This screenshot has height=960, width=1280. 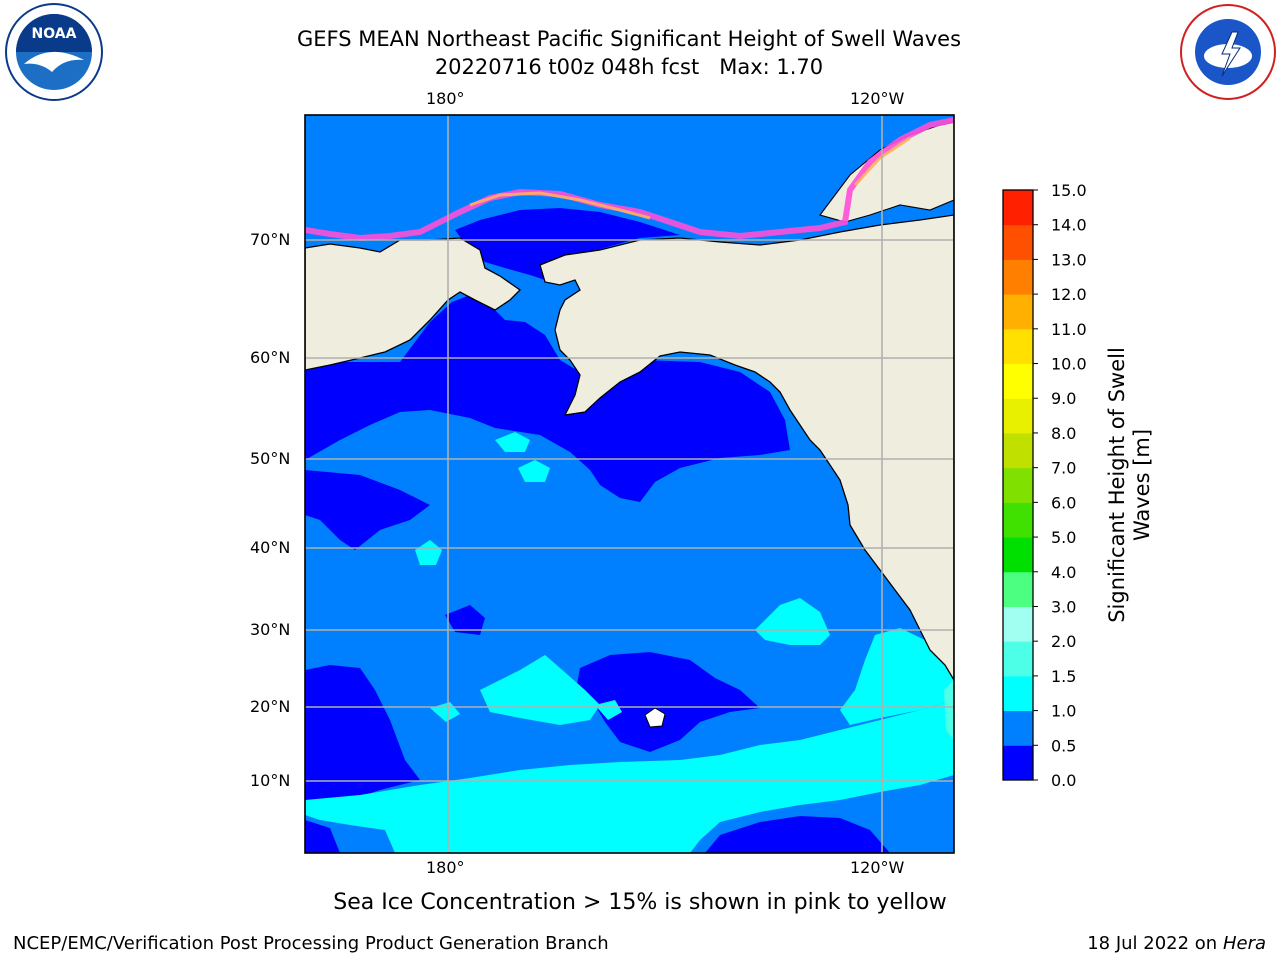 What do you see at coordinates (322, 836) in the screenshot?
I see `deep-swell-region-sw-corner` at bounding box center [322, 836].